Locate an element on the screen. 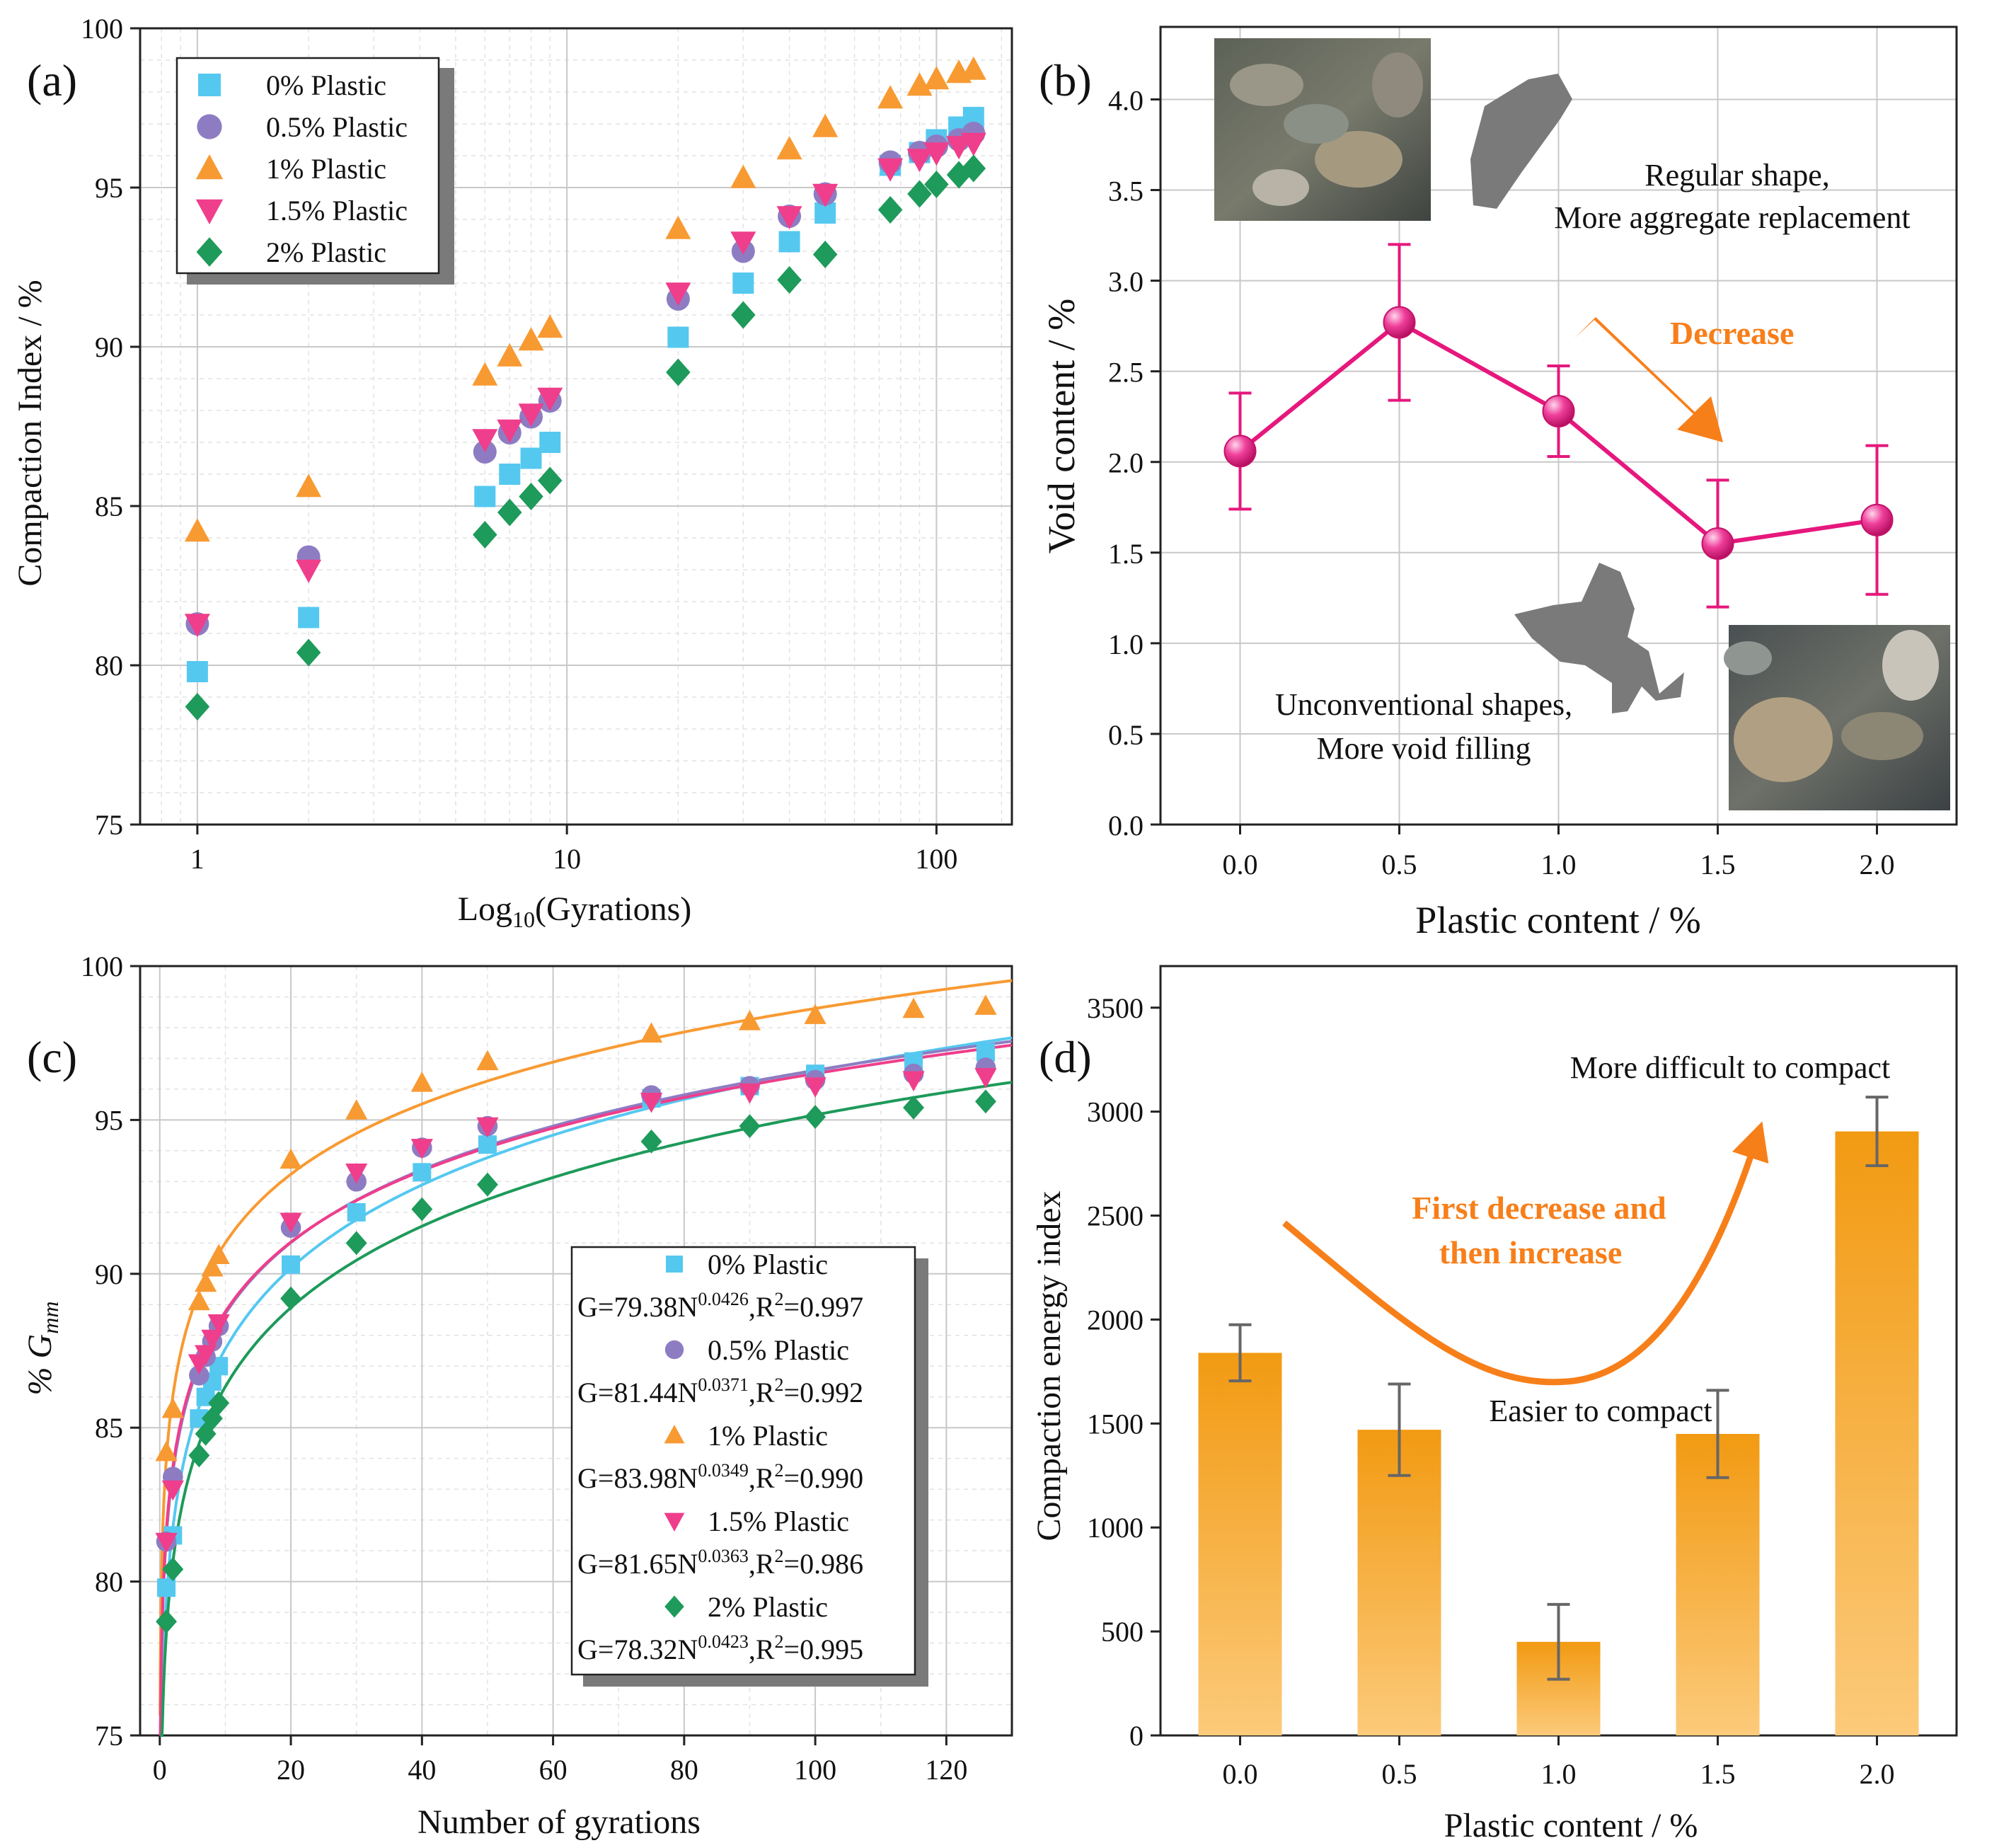 This screenshot has height=1843, width=2016. panel-c-ytick-label: 80 is located at coordinates (109, 1582).